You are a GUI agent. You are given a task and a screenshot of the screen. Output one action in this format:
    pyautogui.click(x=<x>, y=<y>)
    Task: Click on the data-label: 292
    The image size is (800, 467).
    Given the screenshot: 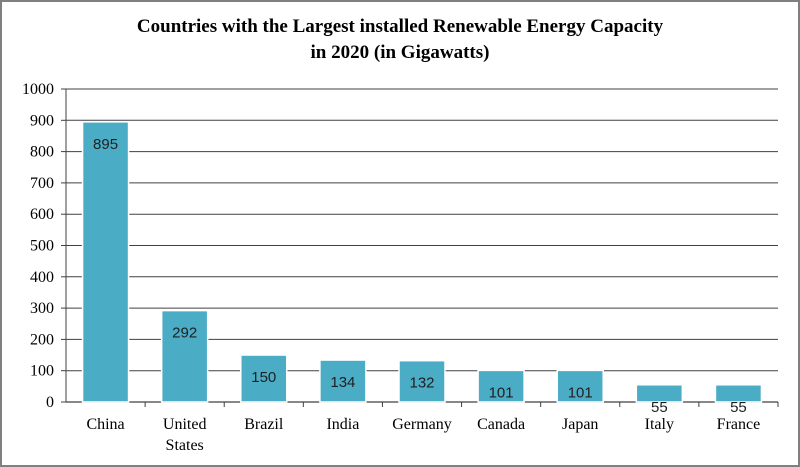 What is the action you would take?
    pyautogui.click(x=184, y=333)
    